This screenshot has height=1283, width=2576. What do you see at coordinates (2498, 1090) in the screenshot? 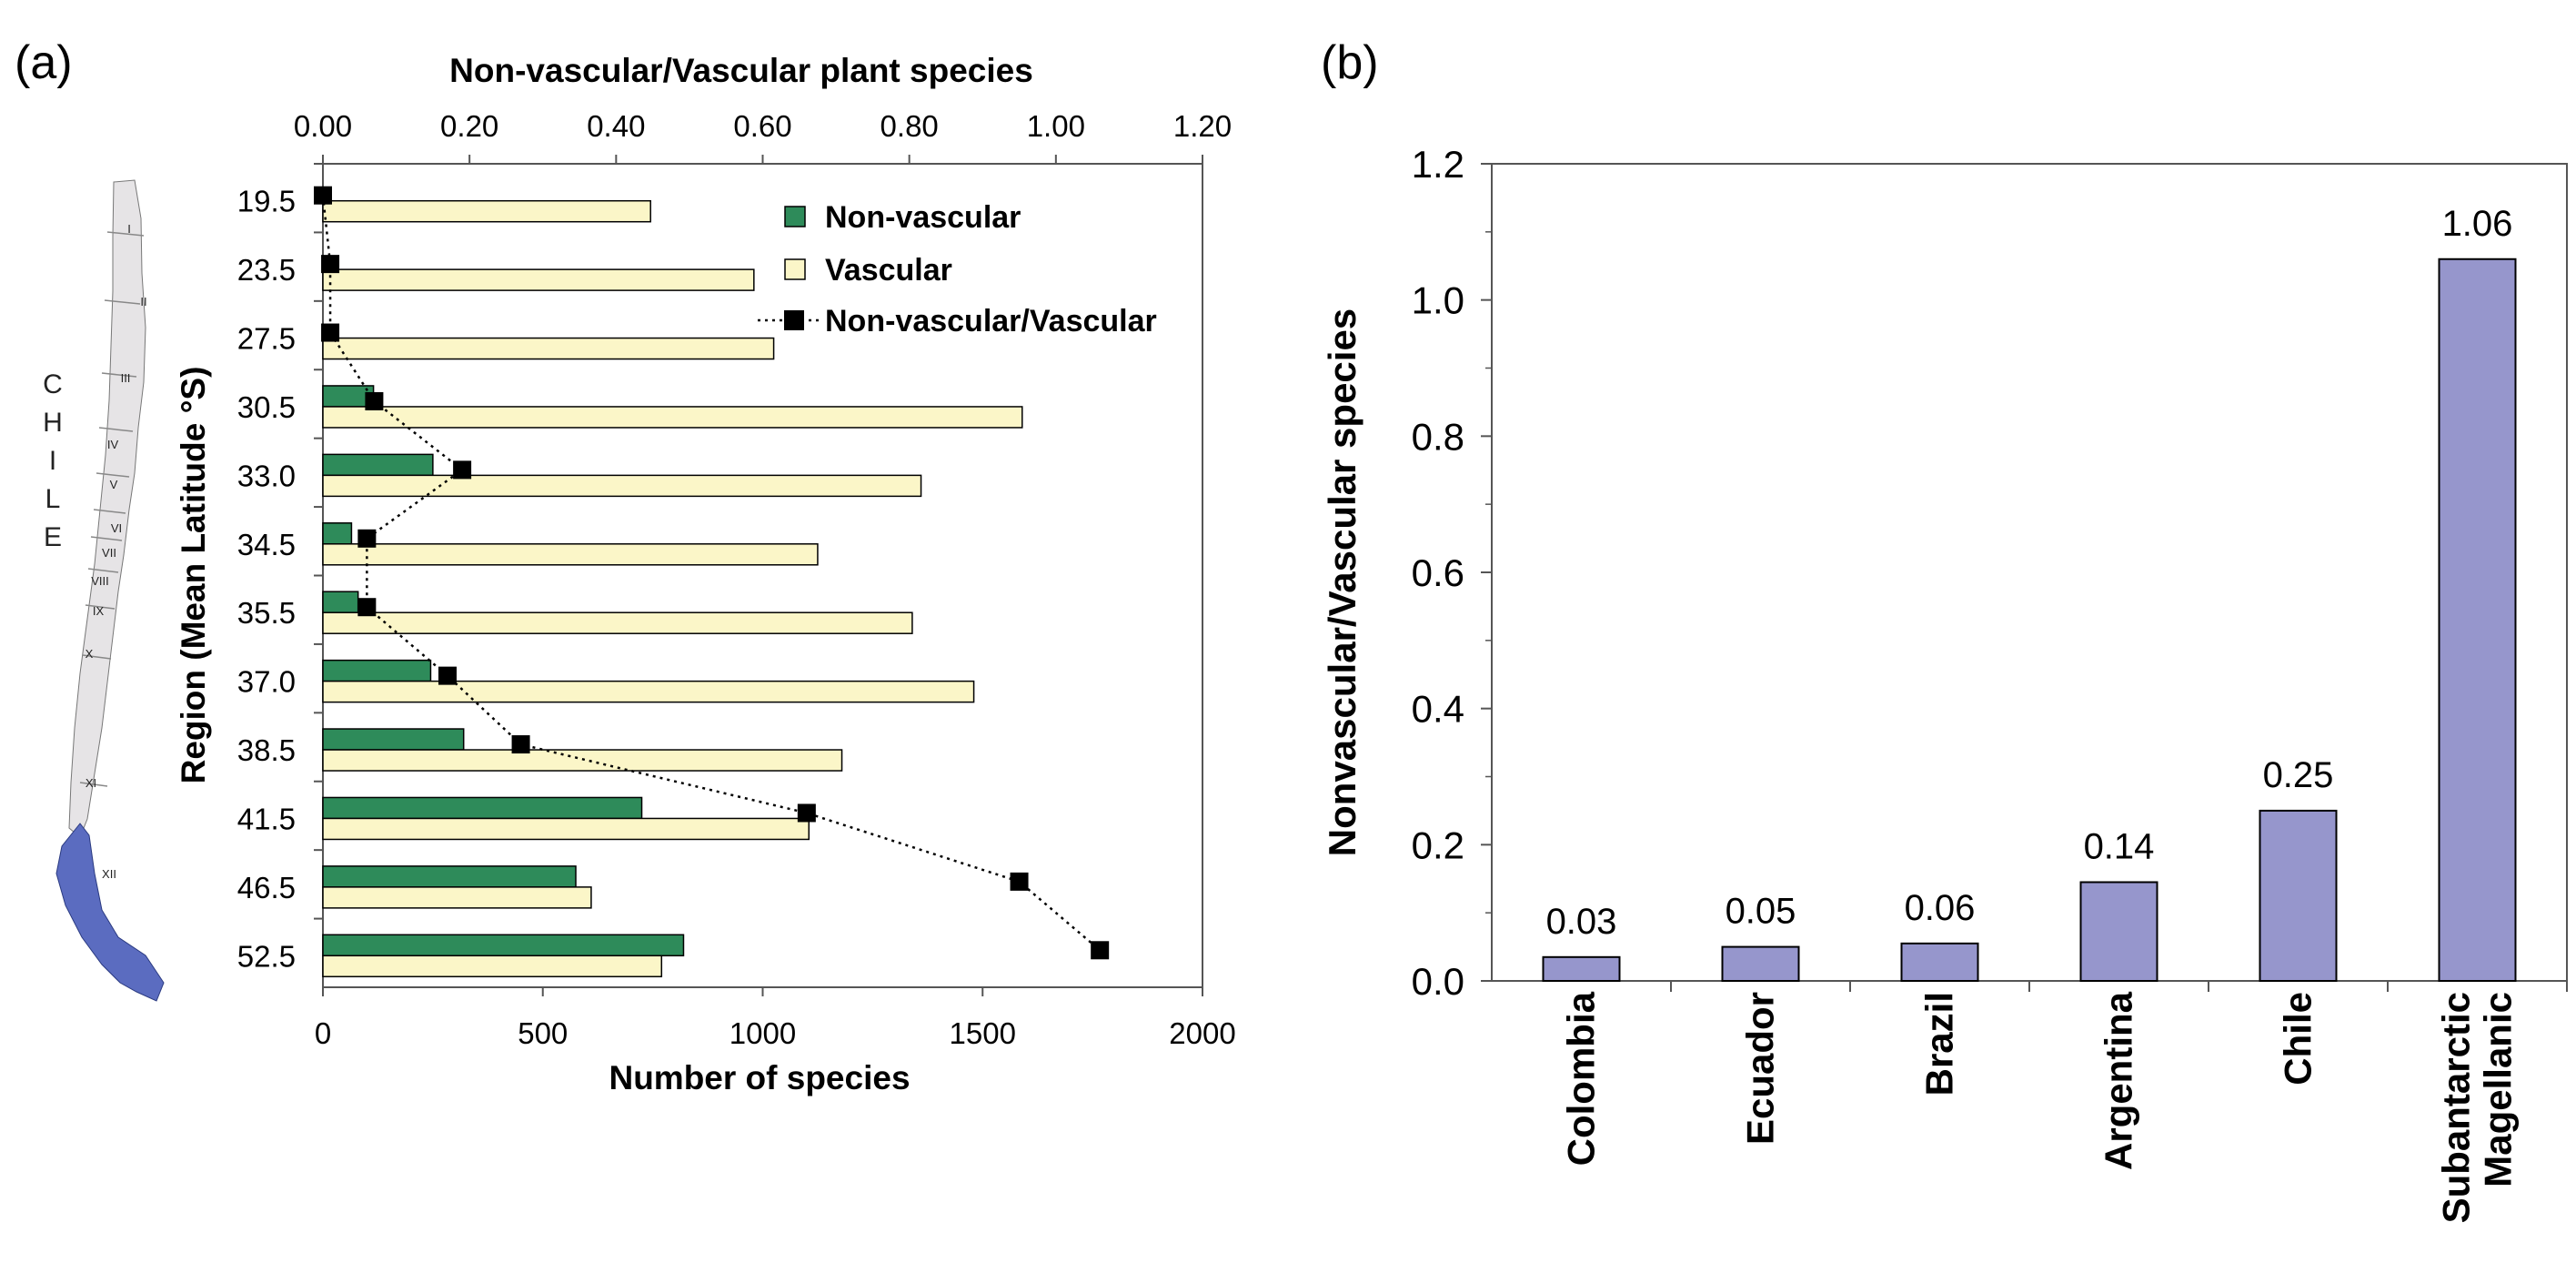
I see `category-label-b: Magellanic` at bounding box center [2498, 1090].